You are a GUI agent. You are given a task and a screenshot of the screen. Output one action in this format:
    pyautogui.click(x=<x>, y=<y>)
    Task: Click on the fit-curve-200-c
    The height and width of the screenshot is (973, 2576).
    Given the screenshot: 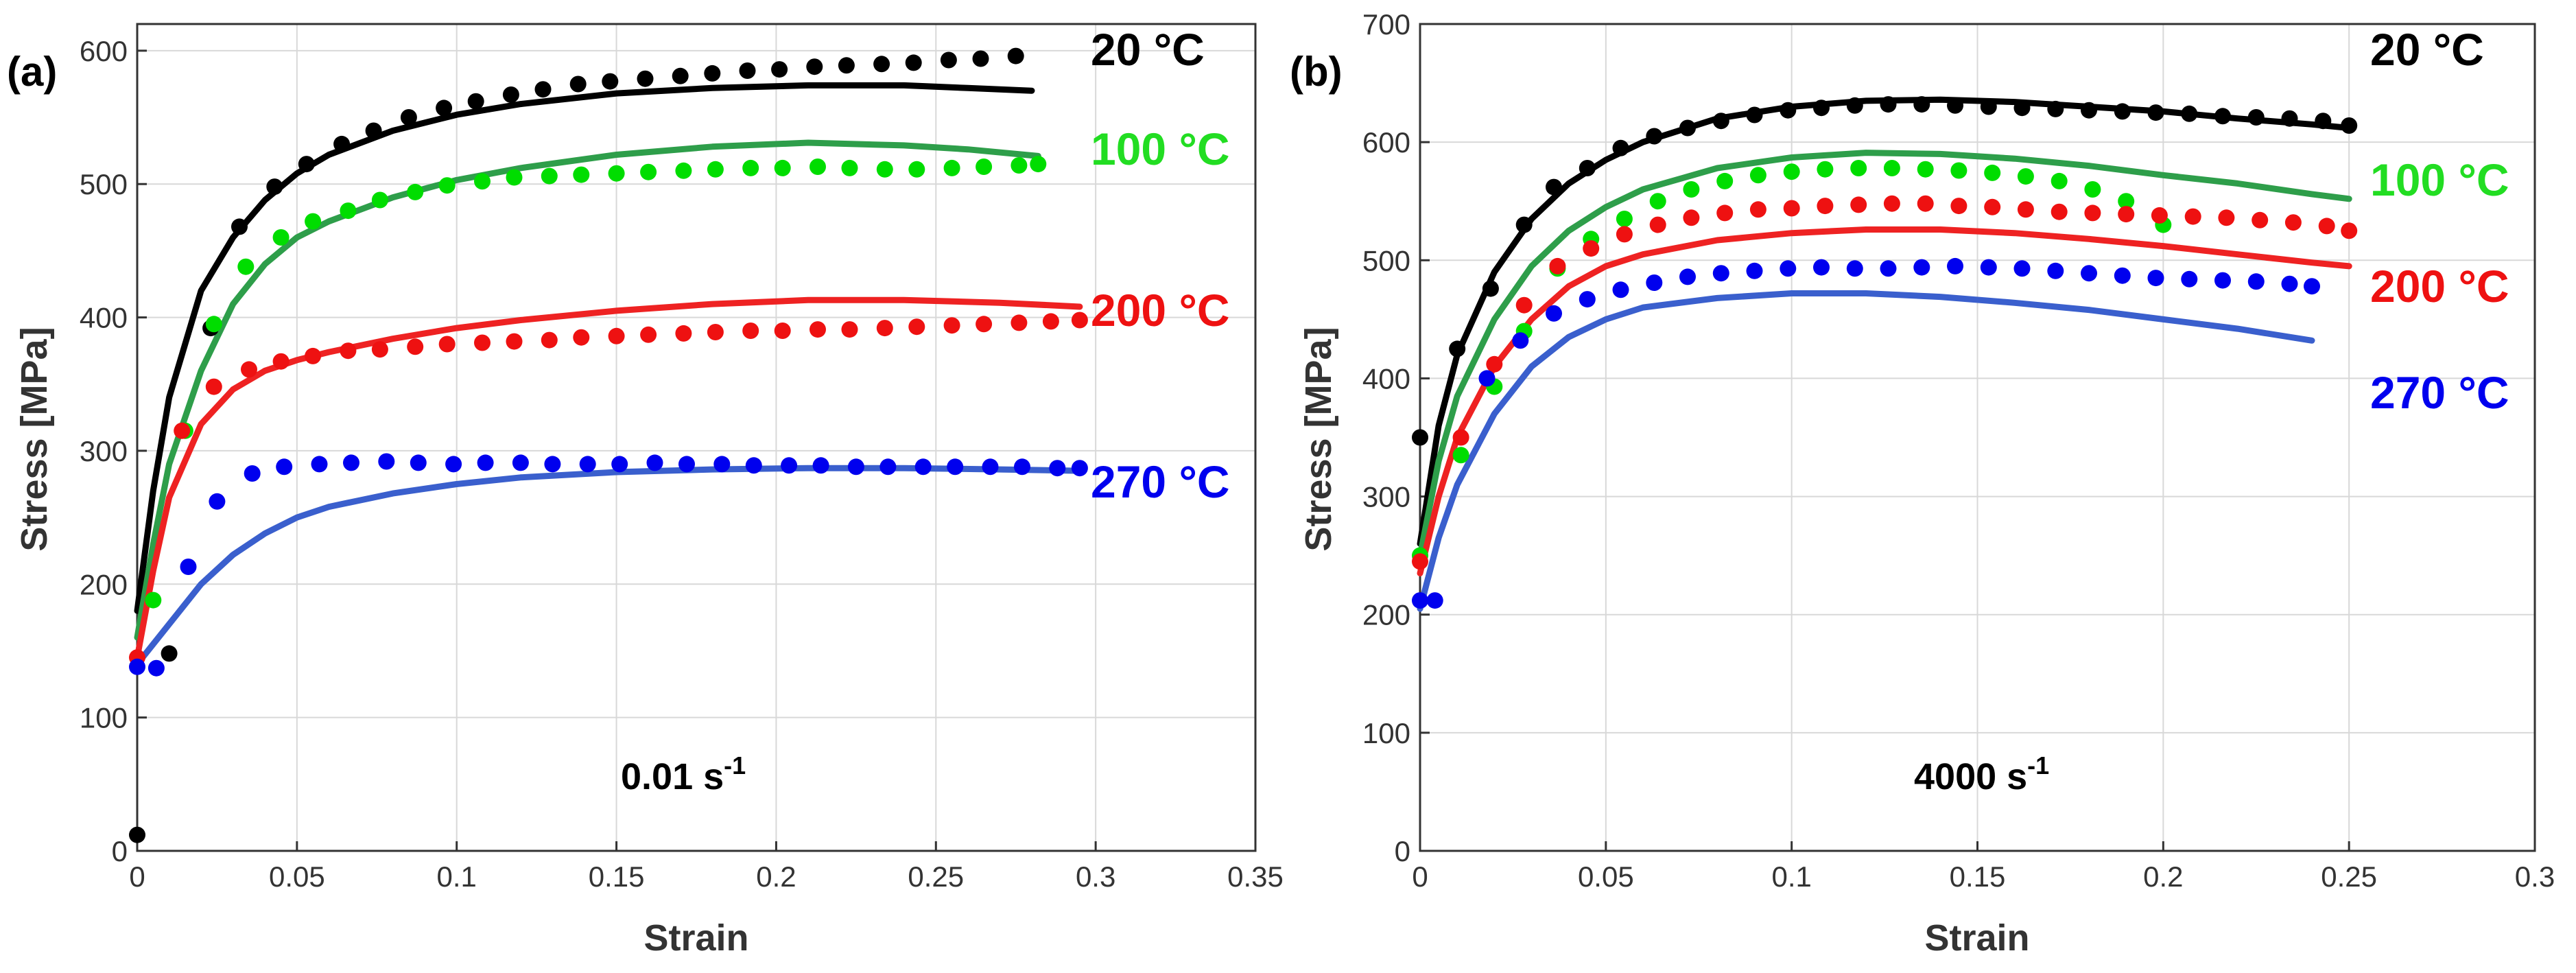 What is the action you would take?
    pyautogui.click(x=1884, y=401)
    